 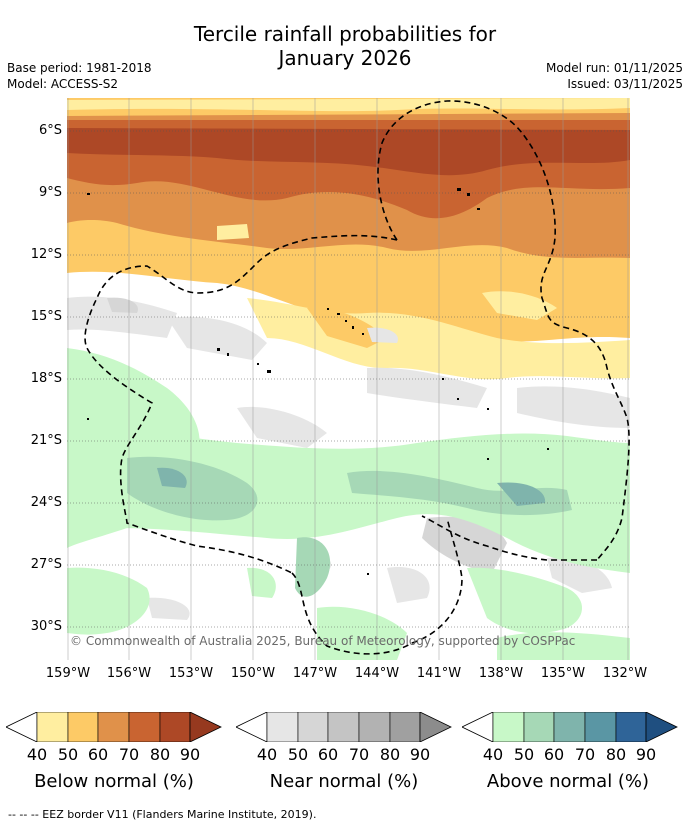 I want to click on patch-near-k, so click(x=122, y=305).